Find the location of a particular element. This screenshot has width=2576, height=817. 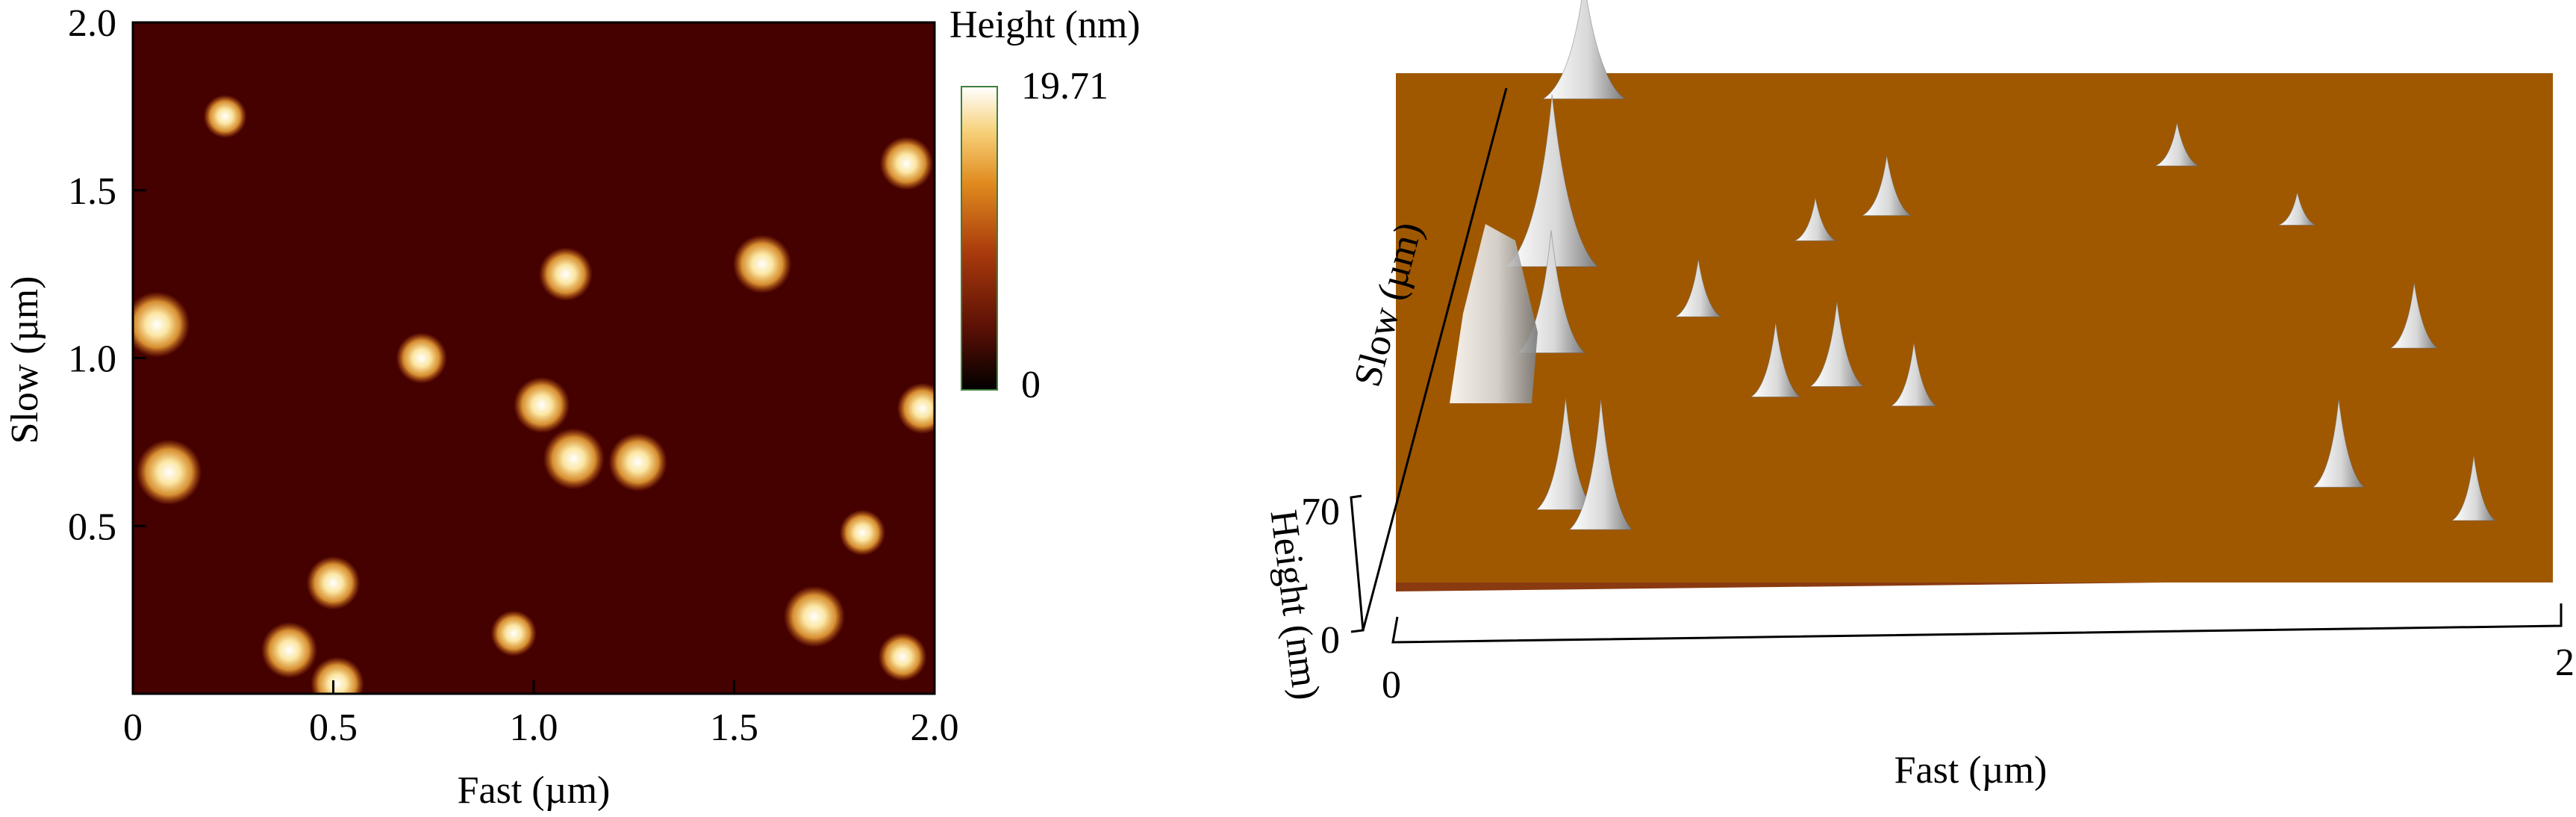

depth-axis-line is located at coordinates (1435, 359).